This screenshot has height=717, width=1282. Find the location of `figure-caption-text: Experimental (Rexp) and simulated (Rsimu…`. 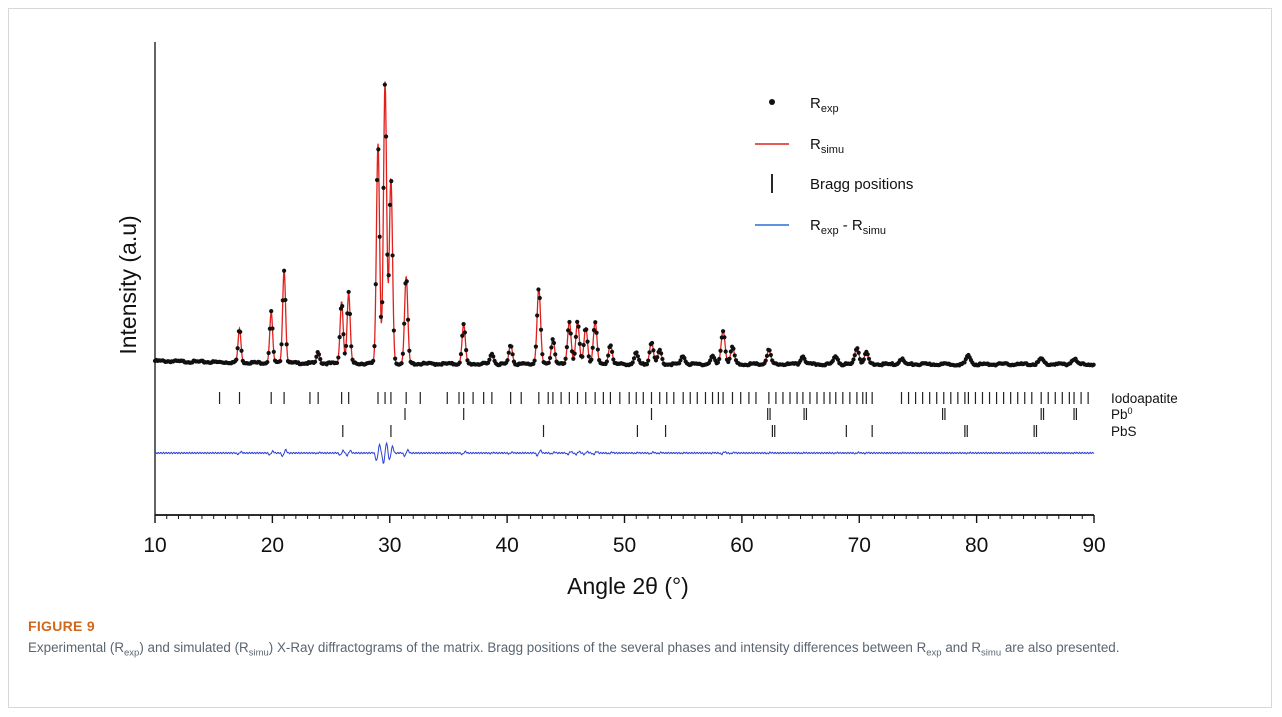

figure-caption-text: Experimental (Rexp) and simulated (Rsimu… is located at coordinates (628, 651).